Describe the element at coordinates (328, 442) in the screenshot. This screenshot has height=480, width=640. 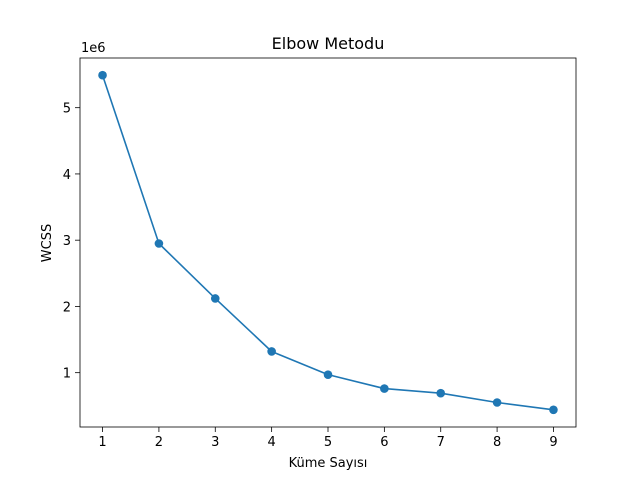
I see `x-tick-label-5: 5` at that location.